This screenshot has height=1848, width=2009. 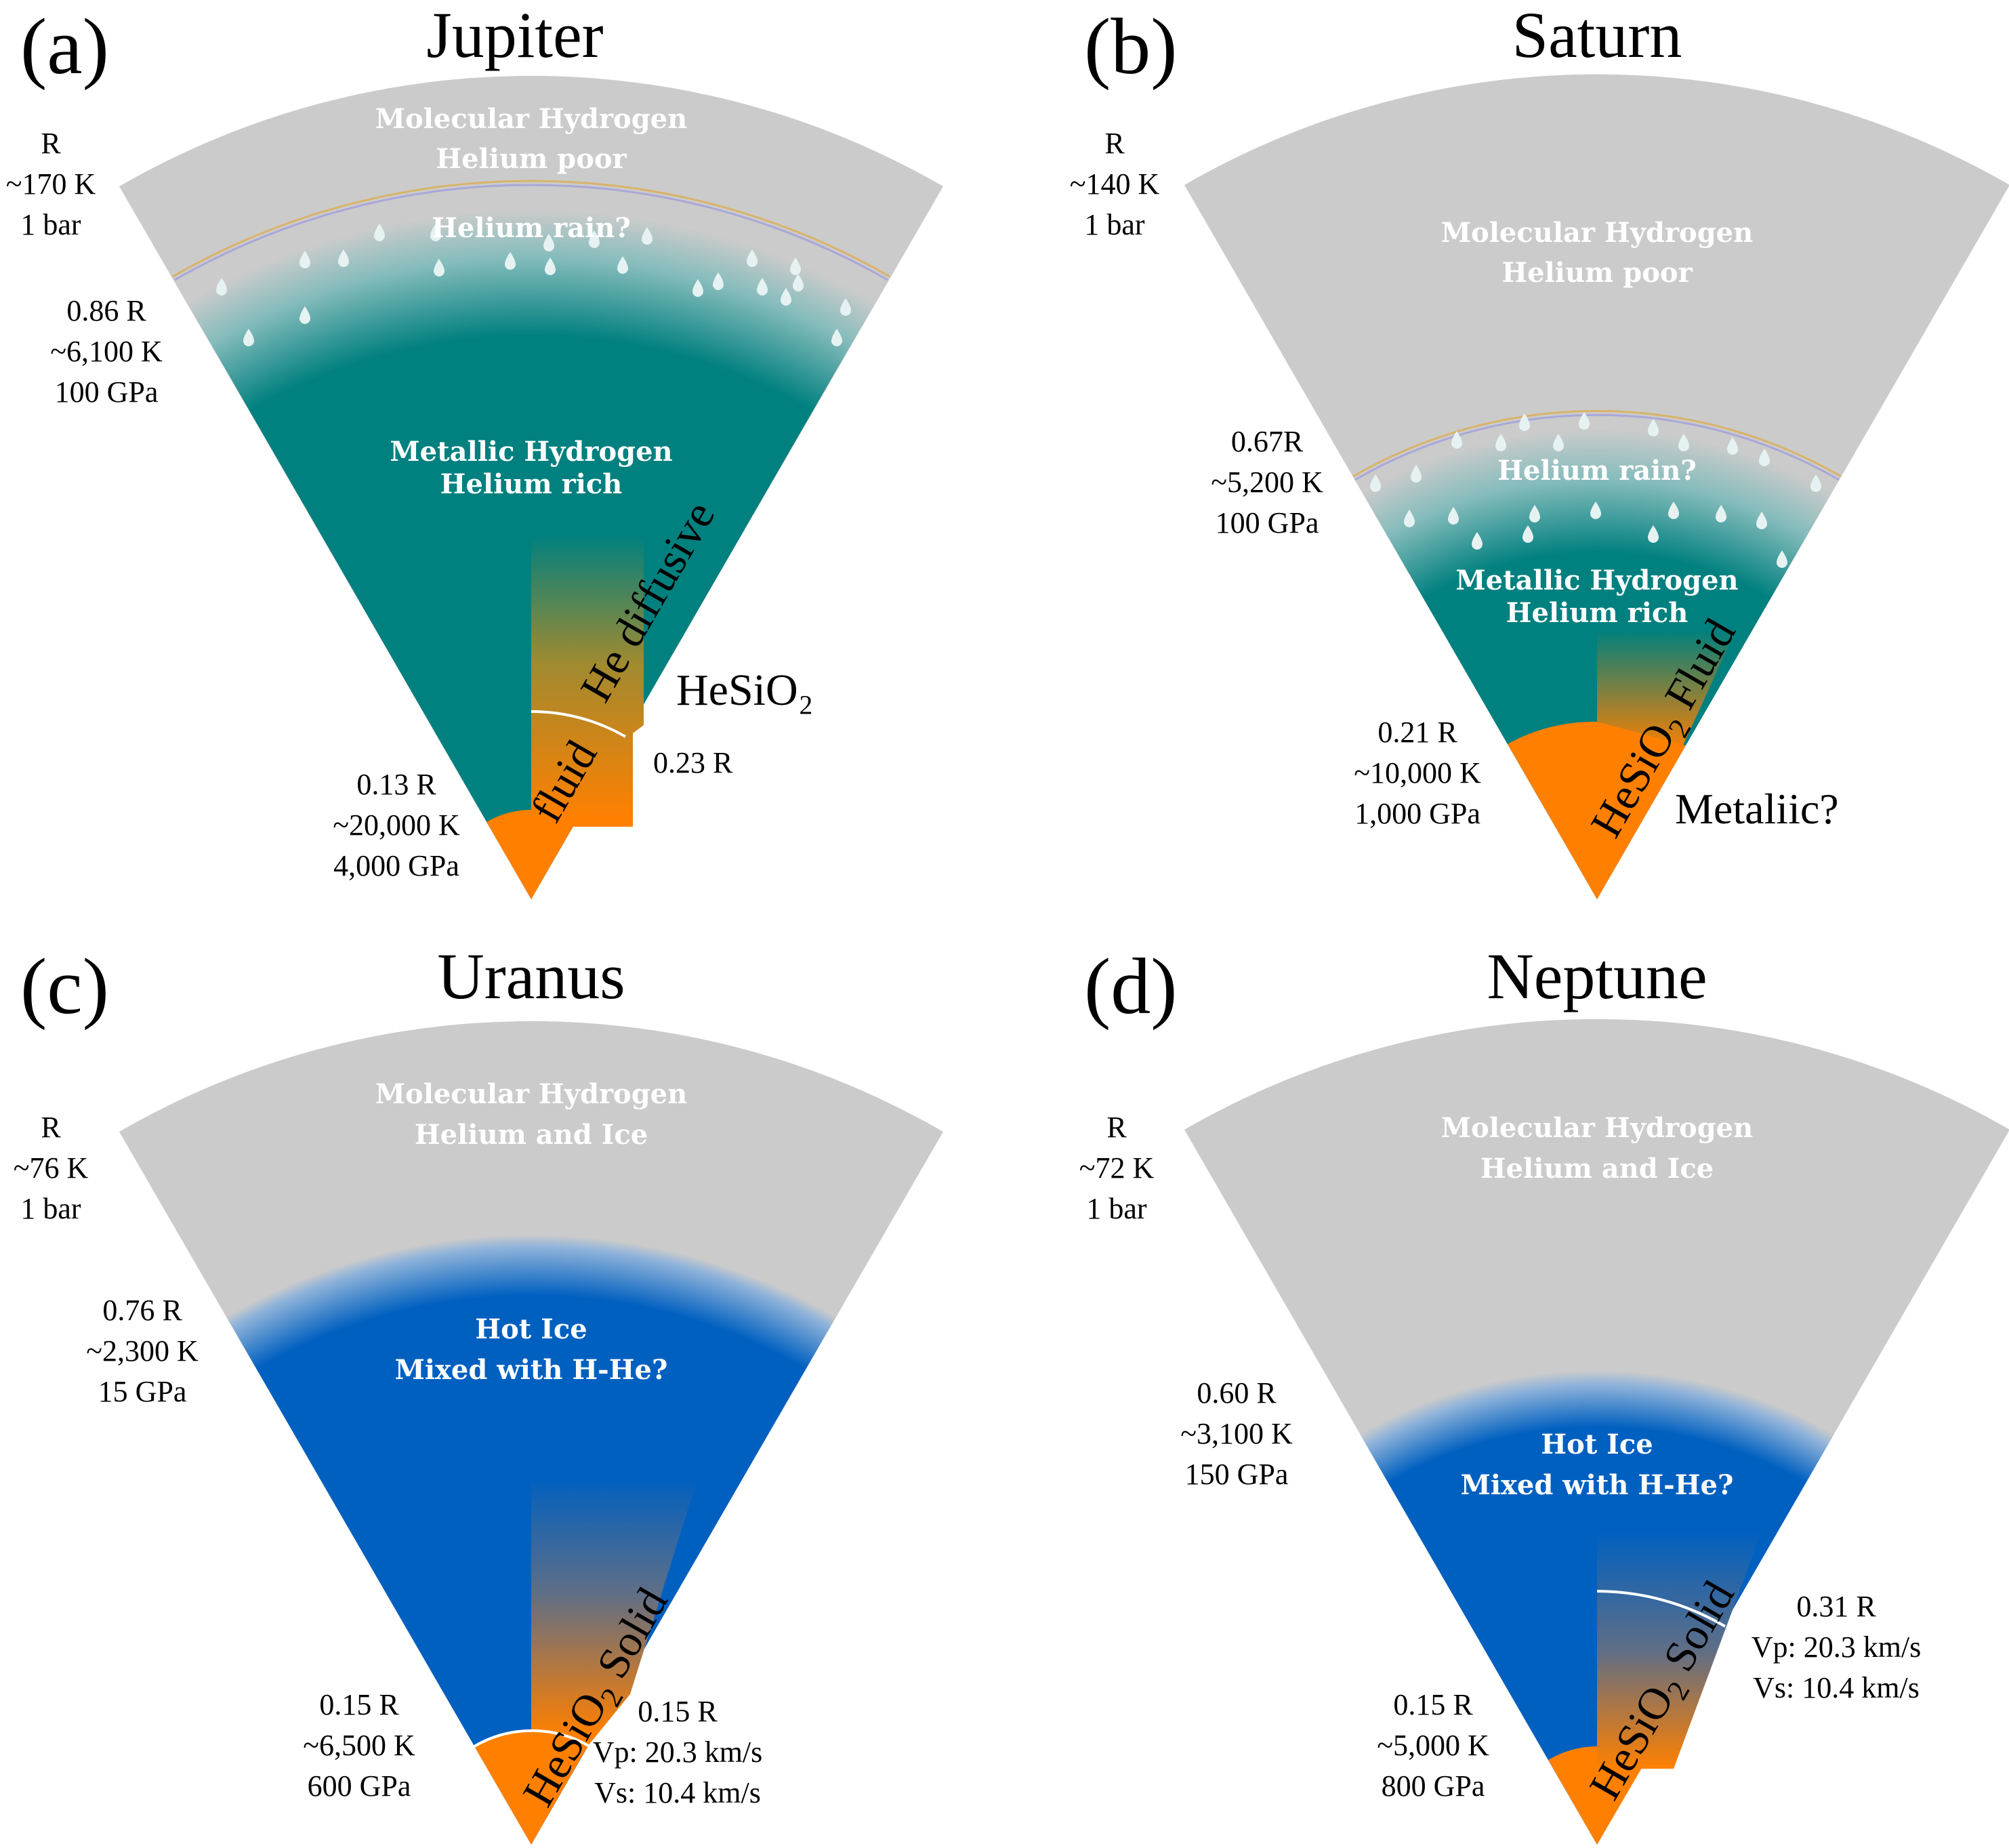 What do you see at coordinates (359, 1745) in the screenshot?
I see `core-temperature: ~6,500 K` at bounding box center [359, 1745].